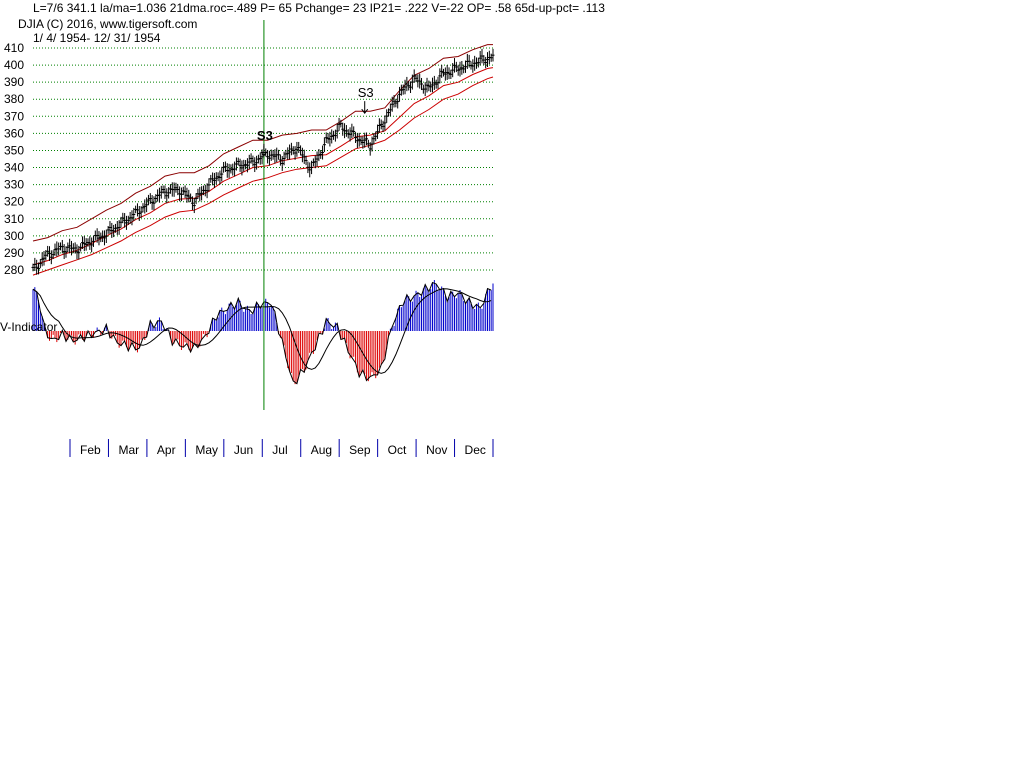 This screenshot has height=768, width=1024. Describe the element at coordinates (475, 450) in the screenshot. I see `month-label: Dec` at that location.